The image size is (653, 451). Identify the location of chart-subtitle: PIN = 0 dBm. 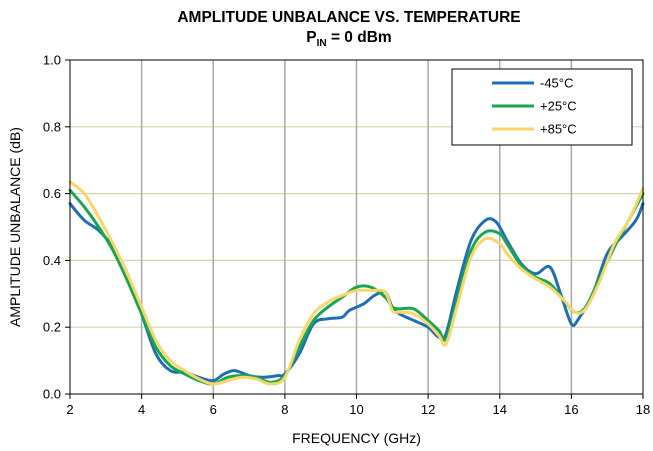
(348, 39).